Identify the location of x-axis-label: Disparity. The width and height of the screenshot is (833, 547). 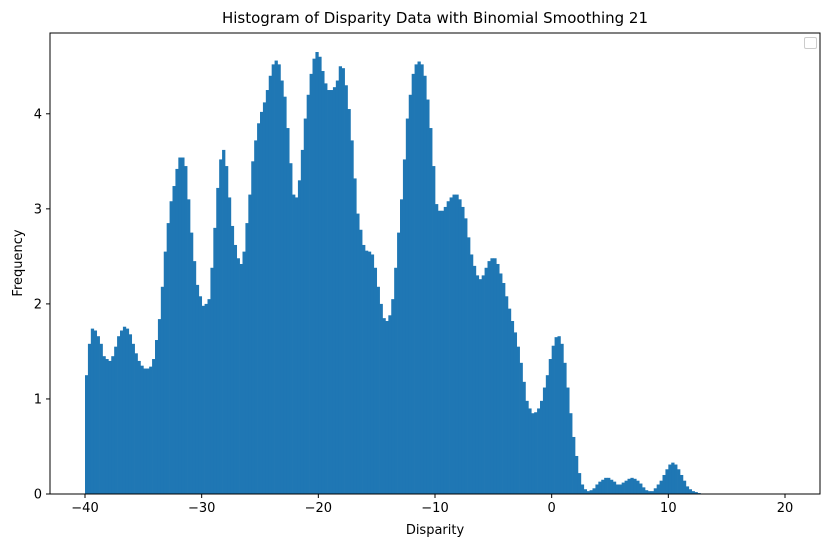
(435, 530).